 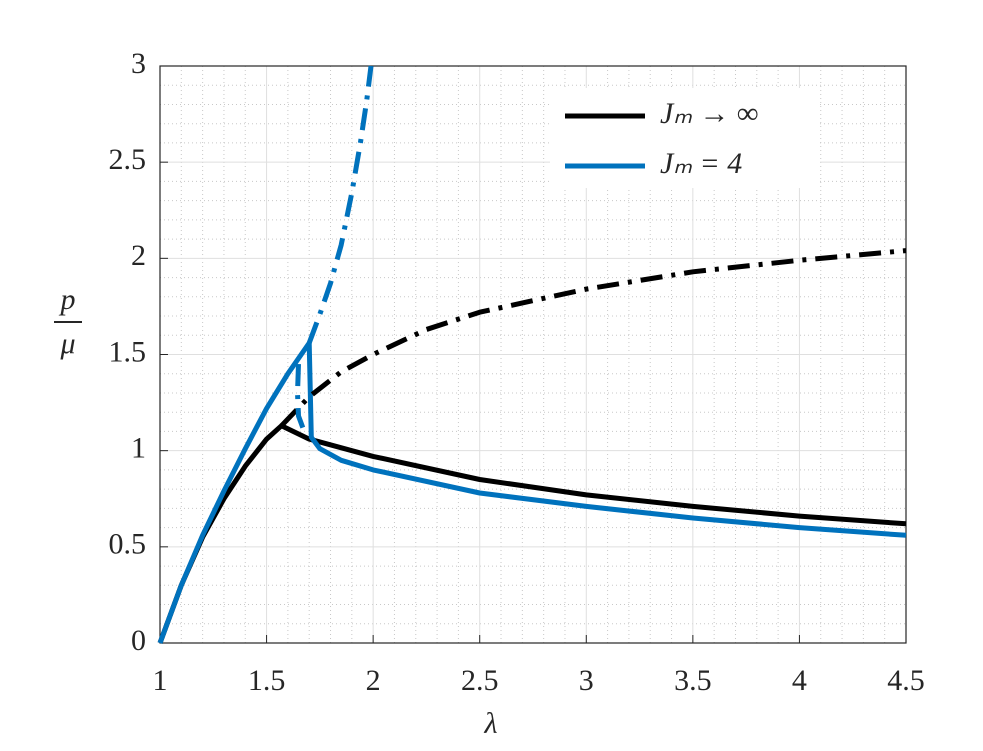 I want to click on x-tick-label: 4.5, so click(x=906, y=680).